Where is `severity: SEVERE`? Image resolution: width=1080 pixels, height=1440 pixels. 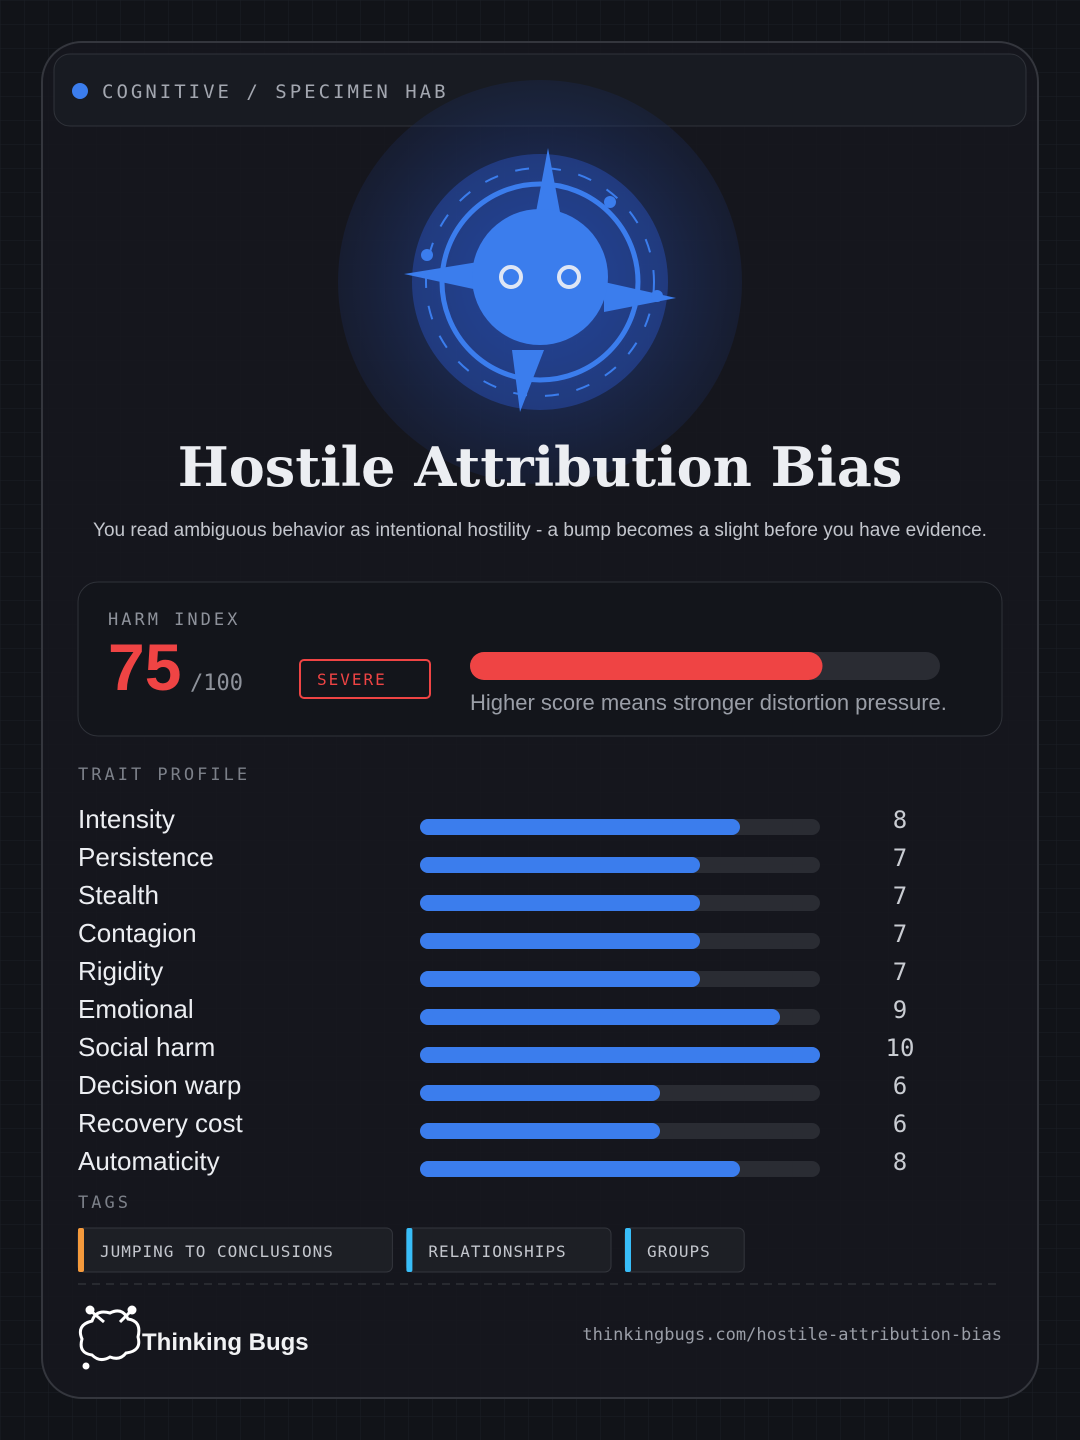
severity: SEVERE is located at coordinates (352, 679).